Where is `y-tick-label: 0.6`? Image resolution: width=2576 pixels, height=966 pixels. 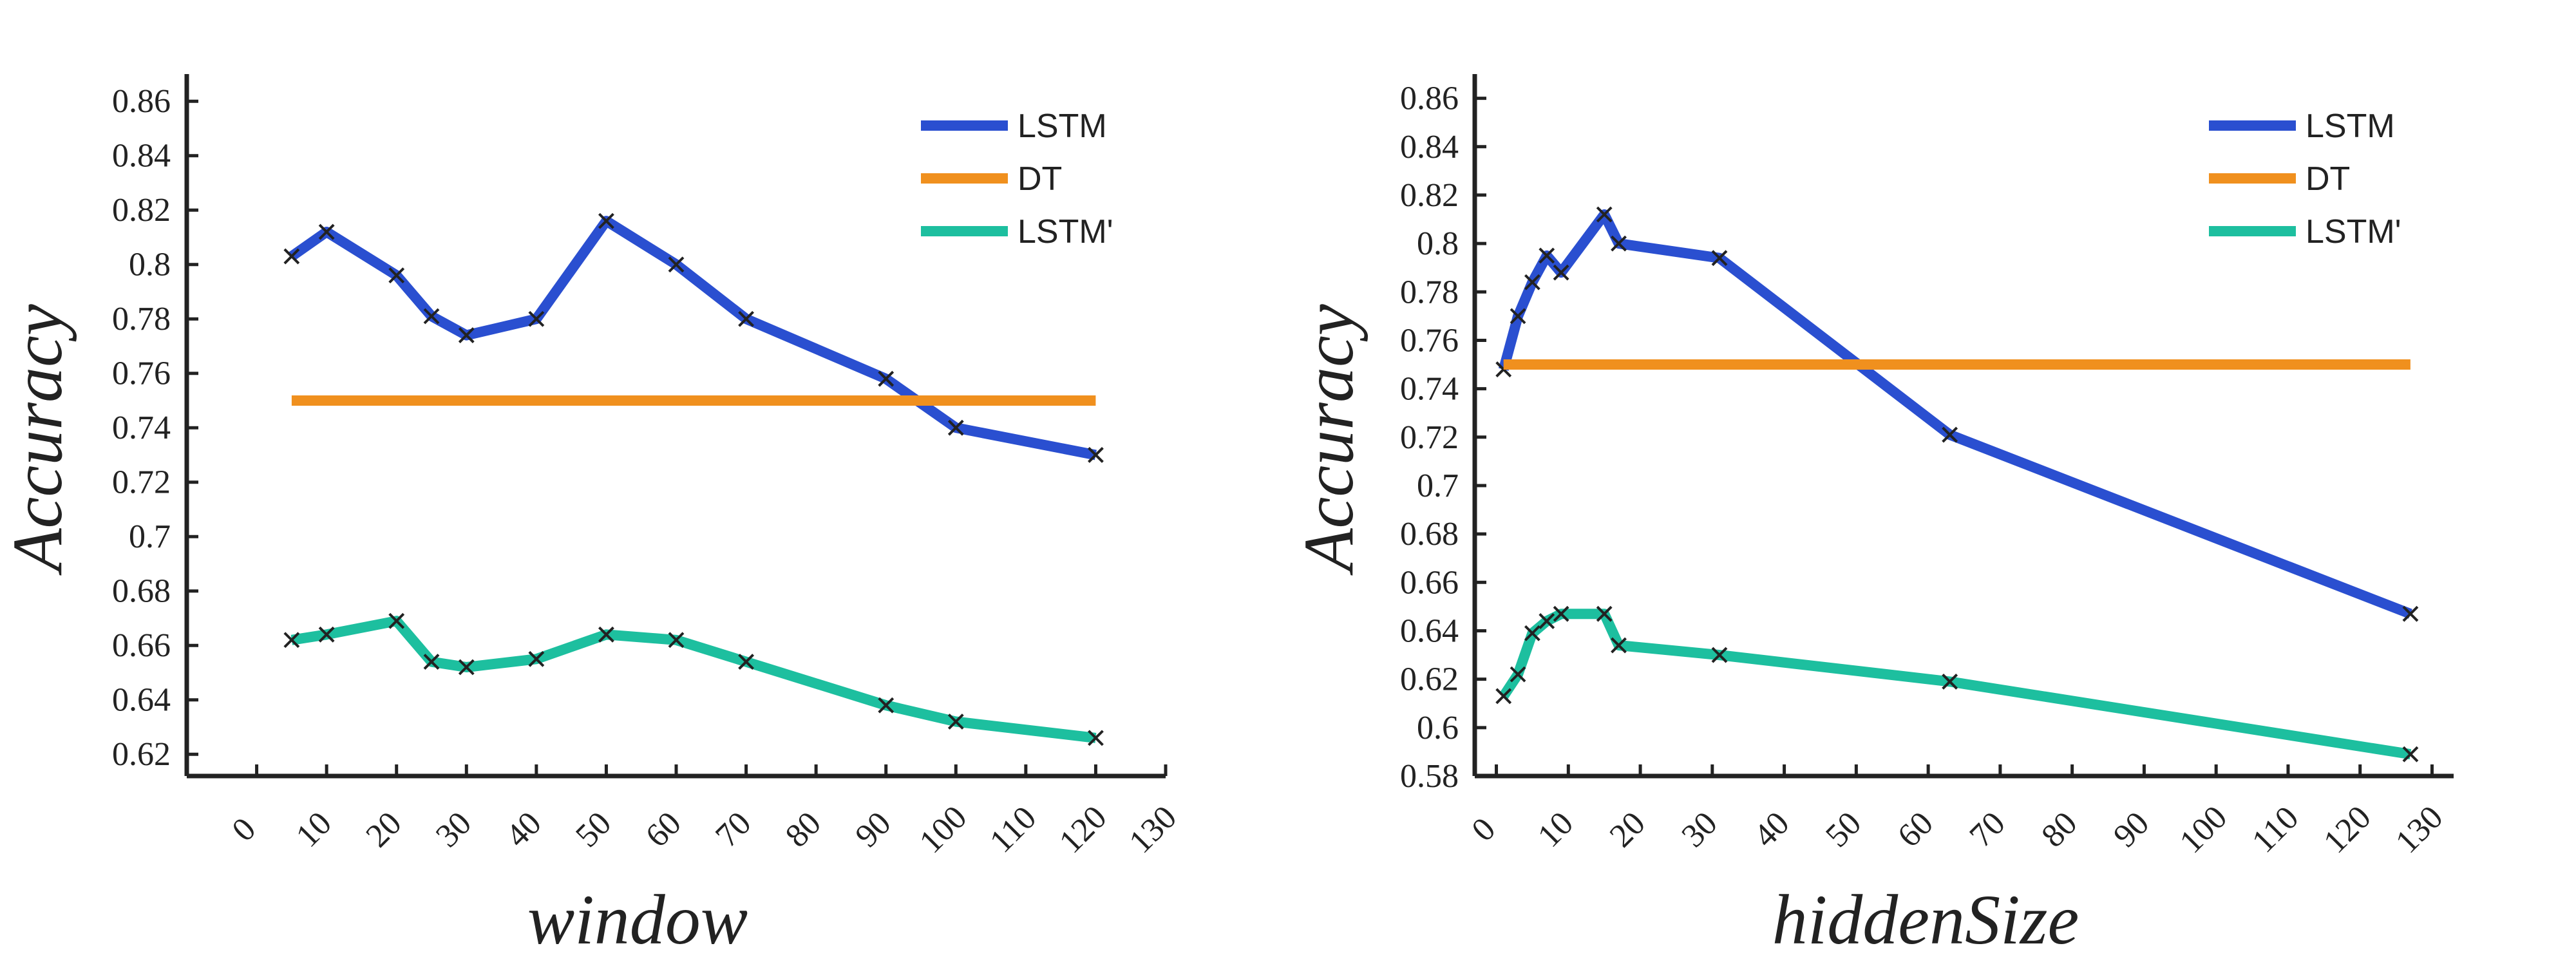
y-tick-label: 0.6 is located at coordinates (1438, 728).